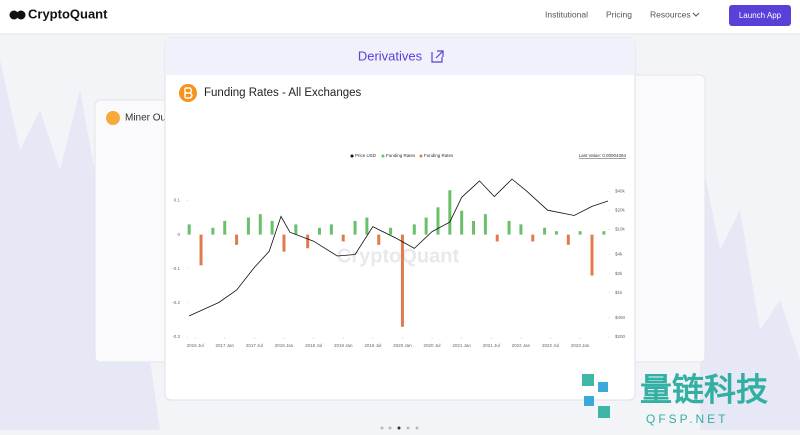 The height and width of the screenshot is (435, 800). I want to click on y2-tick-label: $200, so click(620, 336).